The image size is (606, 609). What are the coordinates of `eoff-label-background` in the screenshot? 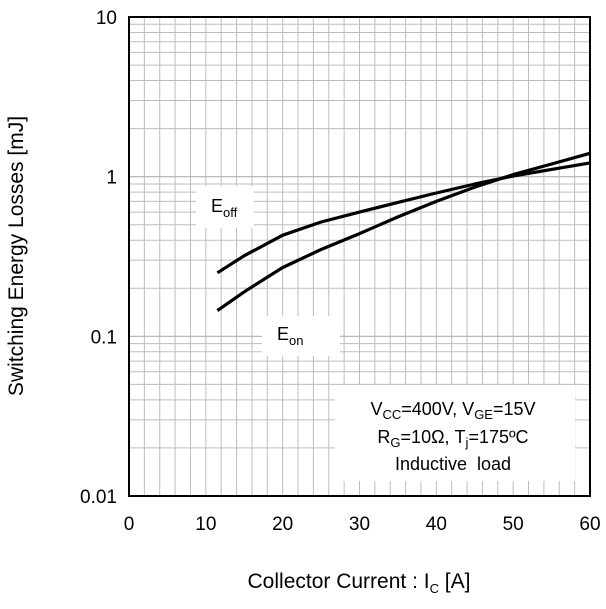 It's located at (225, 207).